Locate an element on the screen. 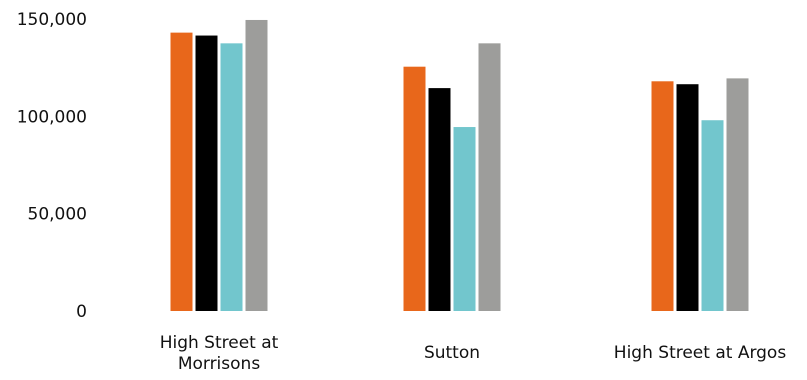 The width and height of the screenshot is (807, 380). category-label: High Street at is located at coordinates (219, 343).